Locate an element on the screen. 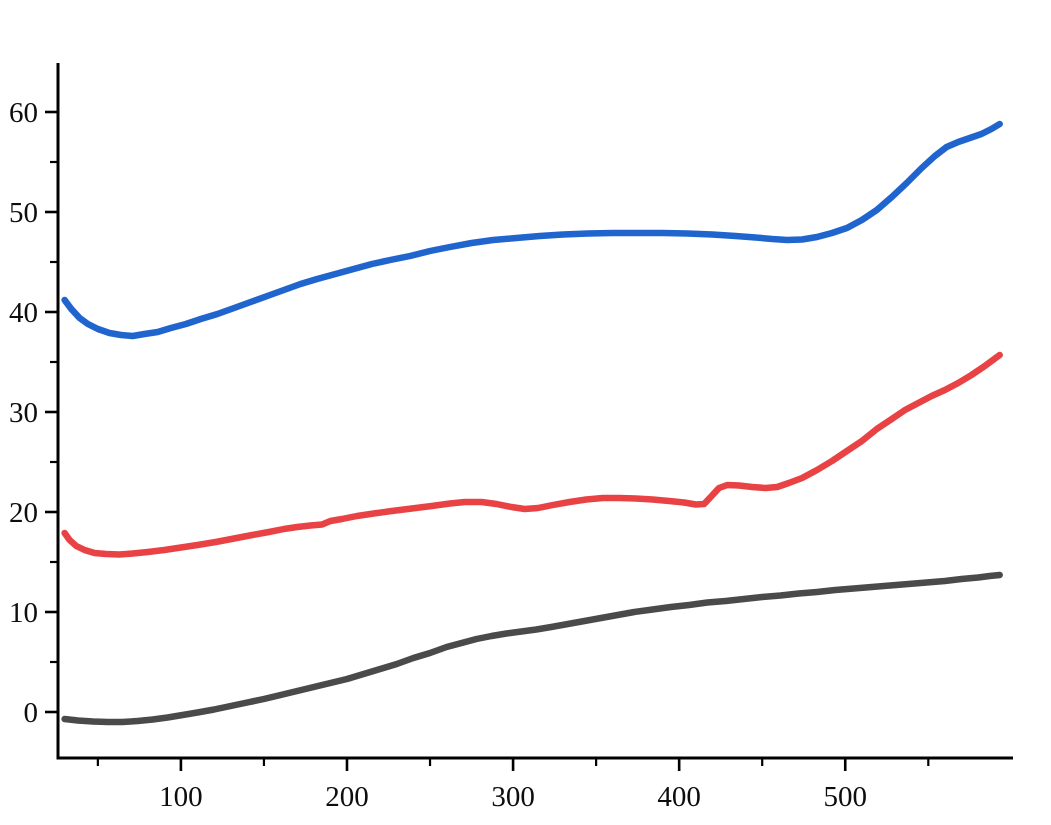 This screenshot has height=825, width=1051. y-tick-label: 20 is located at coordinates (23, 513).